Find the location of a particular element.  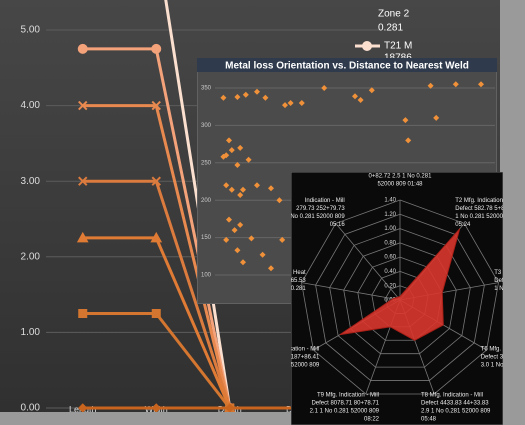

axis-label: Defect 582.78 5+82 is located at coordinates (481, 209).